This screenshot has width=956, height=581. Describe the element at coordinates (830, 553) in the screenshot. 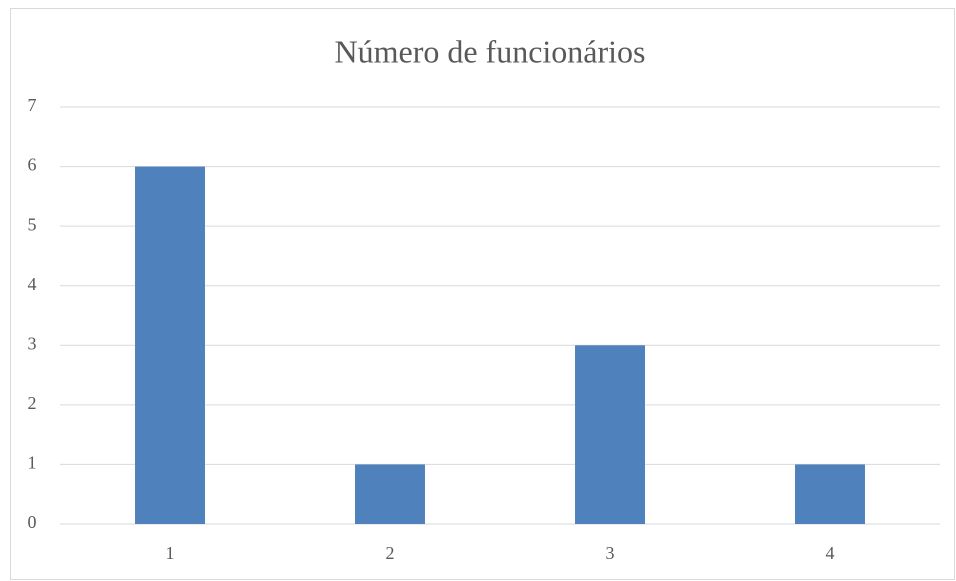

I see `x-tick-label: 4` at that location.